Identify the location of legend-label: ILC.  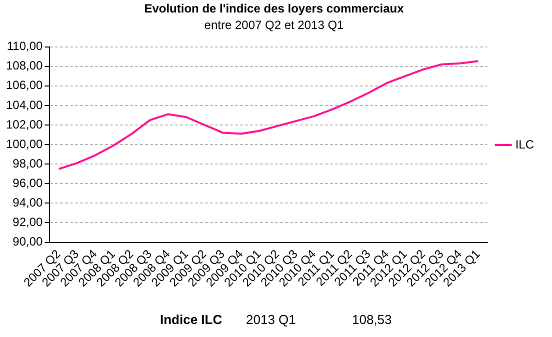
(524, 144).